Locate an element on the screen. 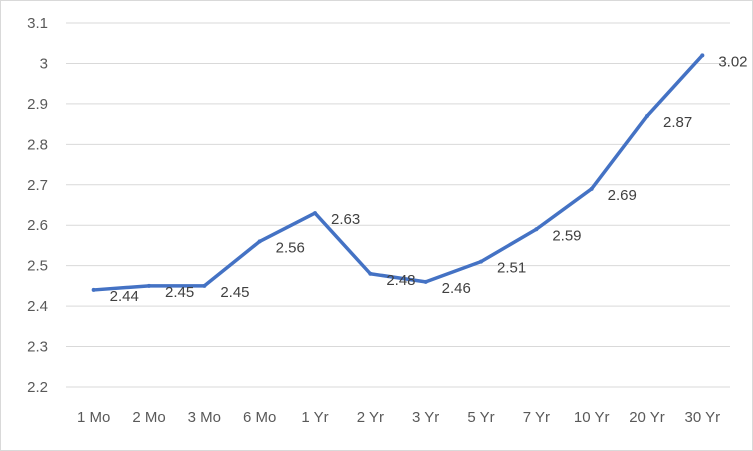 This screenshot has width=753, height=451. y-axis-ticks: 2.2 2.3 2.4 2.5 2.6 2.7 2.8 2.9 3 3.1 is located at coordinates (37, 205).